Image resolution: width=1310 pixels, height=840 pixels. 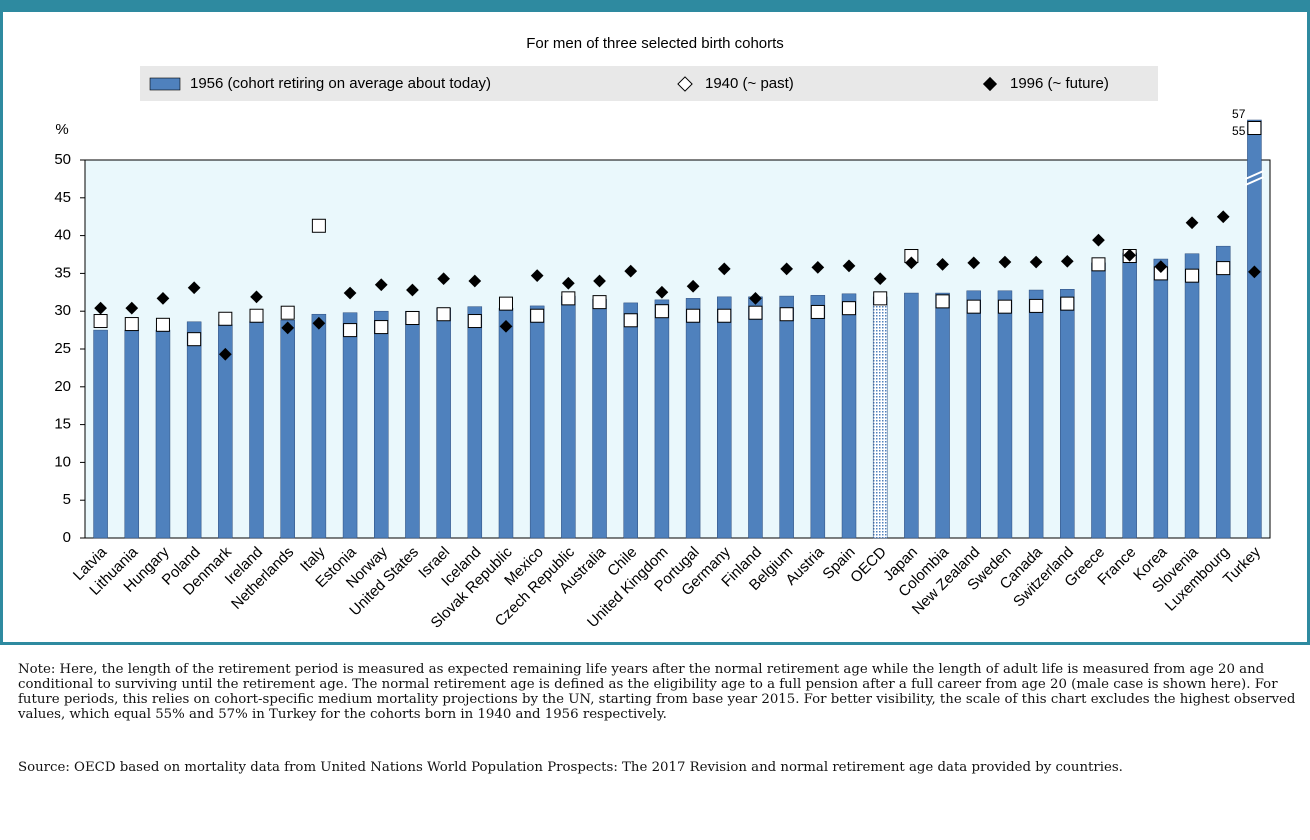 What do you see at coordinates (1059, 83) in the screenshot?
I see `legend-label: 1996 (~ future)` at bounding box center [1059, 83].